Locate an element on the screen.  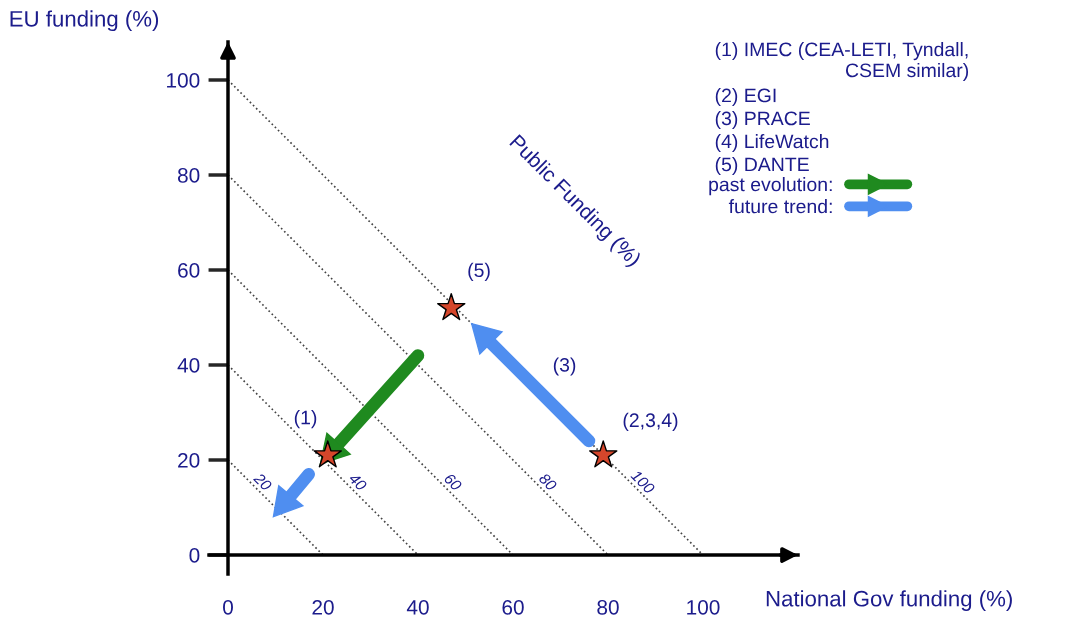
annotation: (1) IMEC (CEA-LETI, Tyndall, CSEM similar) is located at coordinates (842, 62).